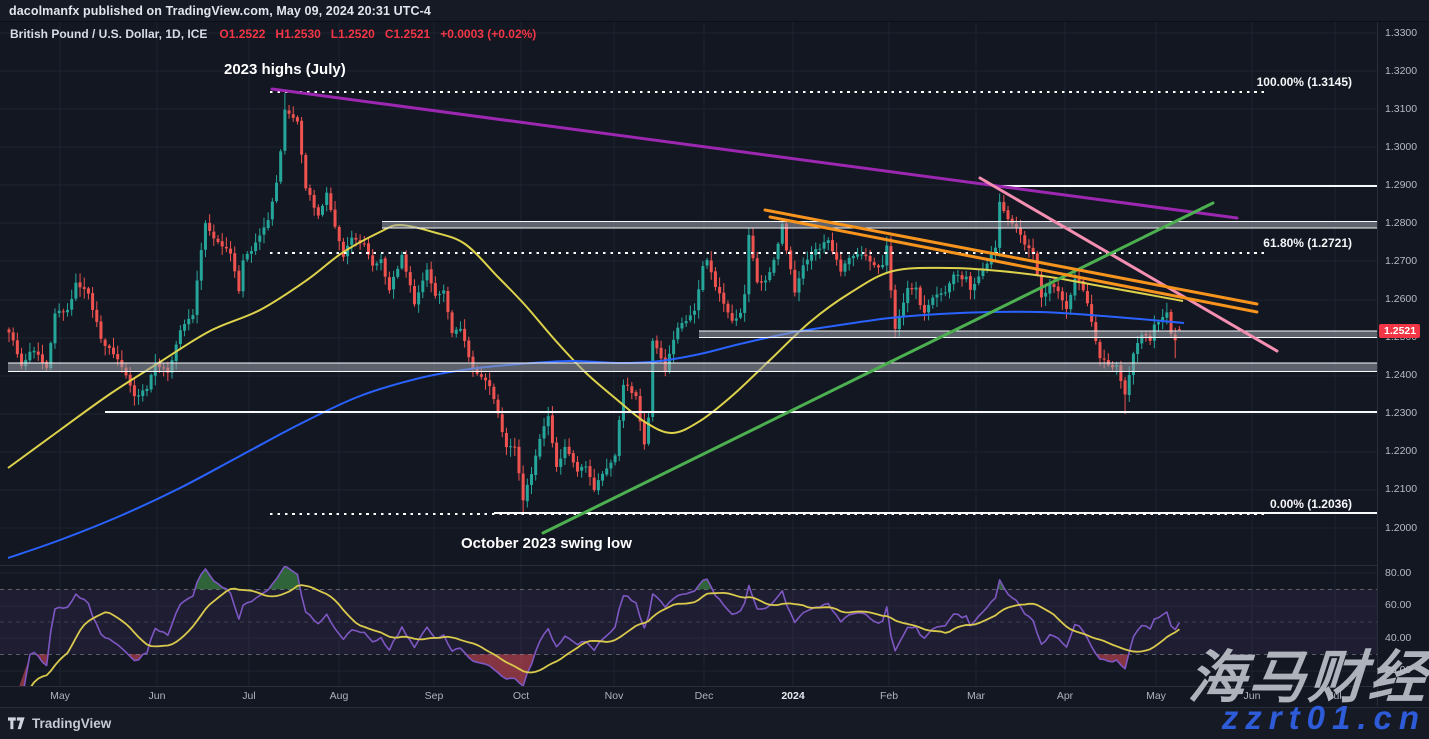  I want to click on fib-level-label: 0.00% (1.2036), so click(1310, 504).